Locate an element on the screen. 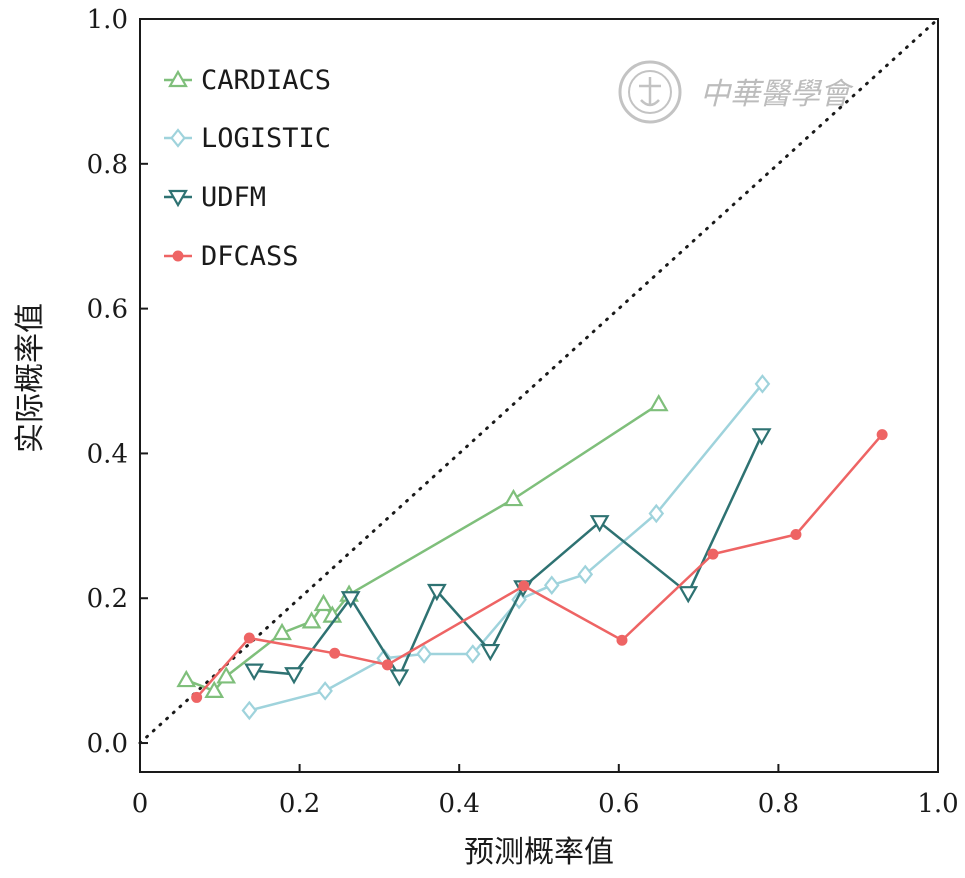  y-axis-title: 实际概率值 is located at coordinates (30, 378).